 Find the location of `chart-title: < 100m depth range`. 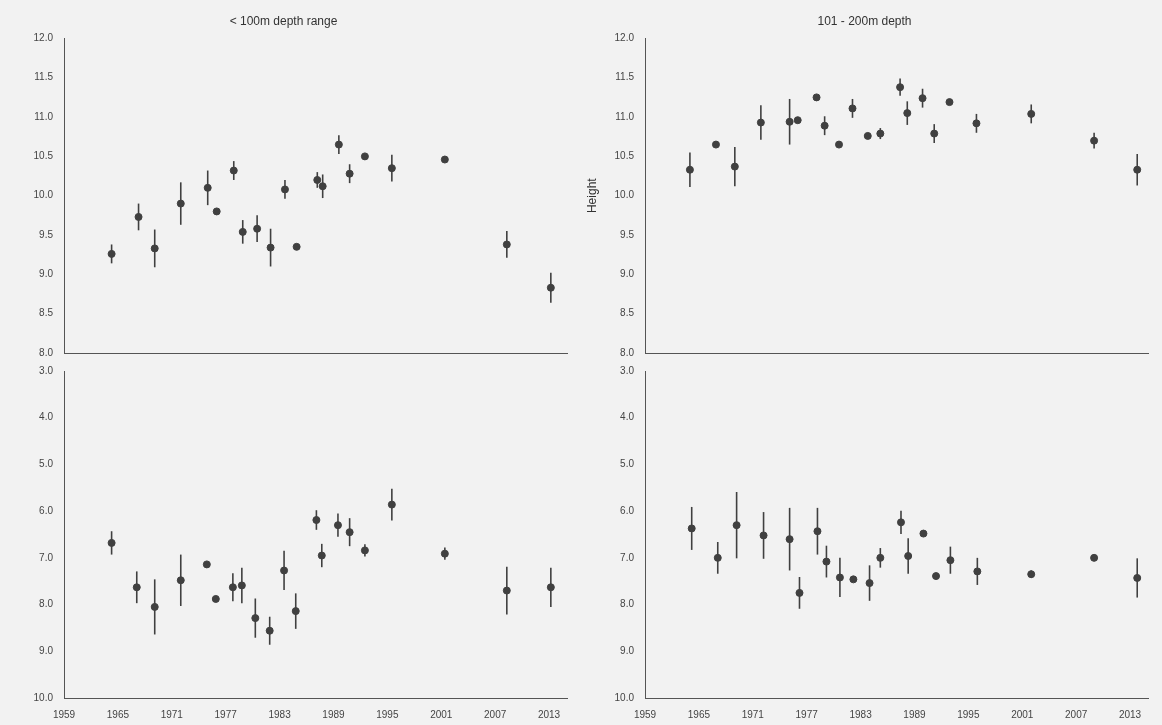

chart-title: < 100m depth range is located at coordinates (283, 20).